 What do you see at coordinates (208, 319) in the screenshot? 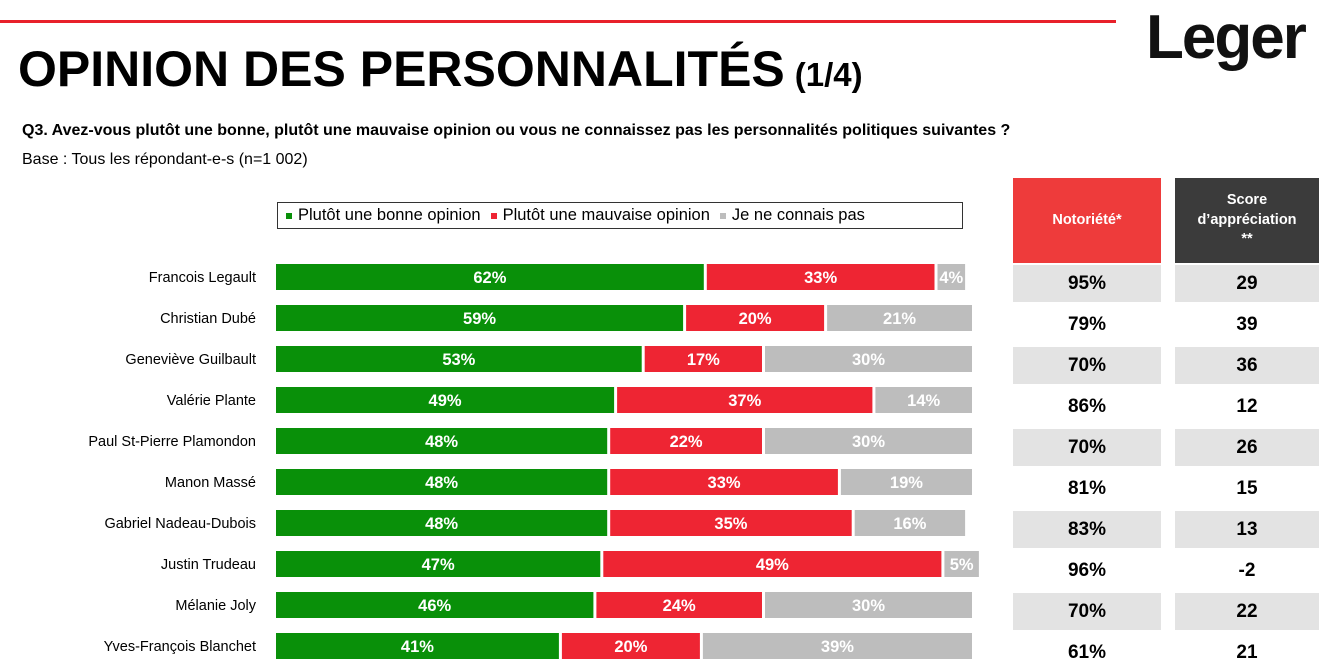
I see `category-label: Christian Dubé` at bounding box center [208, 319].